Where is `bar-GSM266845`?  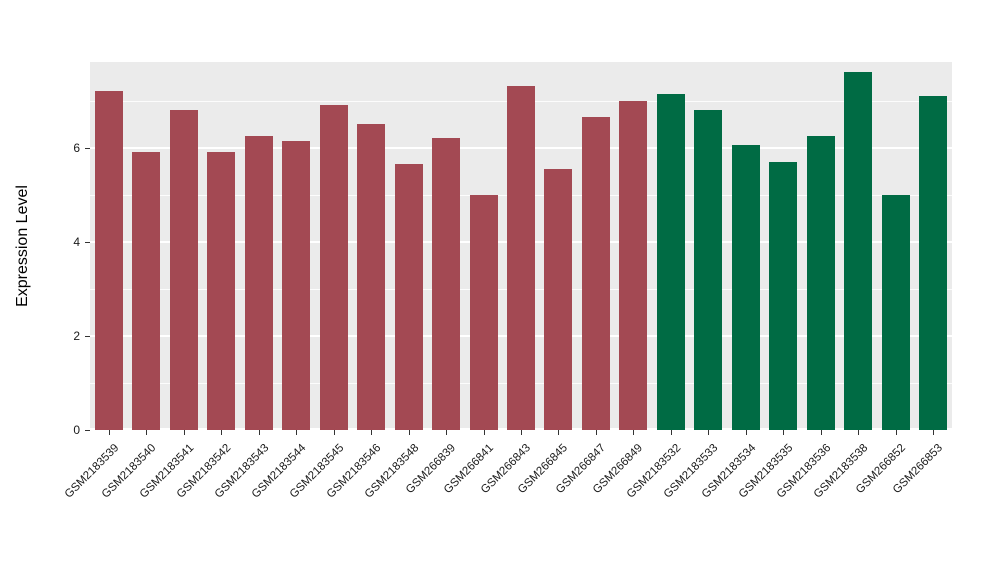 bar-GSM266845 is located at coordinates (558, 299).